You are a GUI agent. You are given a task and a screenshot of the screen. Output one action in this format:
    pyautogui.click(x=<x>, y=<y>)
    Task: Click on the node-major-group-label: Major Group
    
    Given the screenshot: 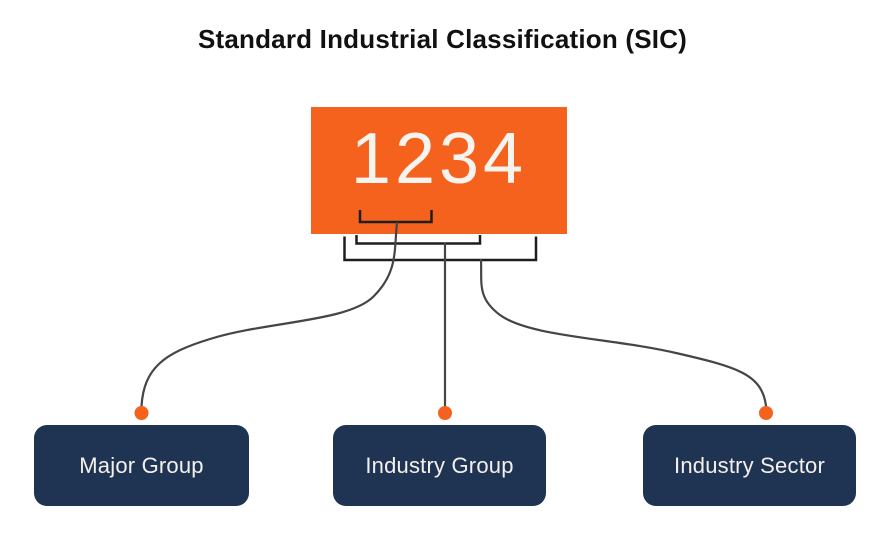 What is the action you would take?
    pyautogui.click(x=141, y=465)
    